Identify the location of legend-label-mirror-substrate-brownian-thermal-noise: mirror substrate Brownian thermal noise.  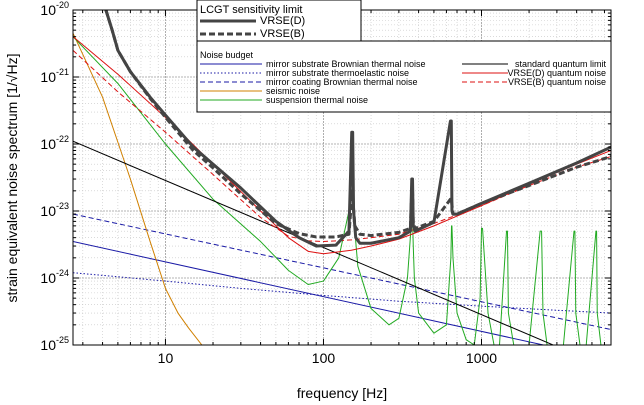
(346, 64).